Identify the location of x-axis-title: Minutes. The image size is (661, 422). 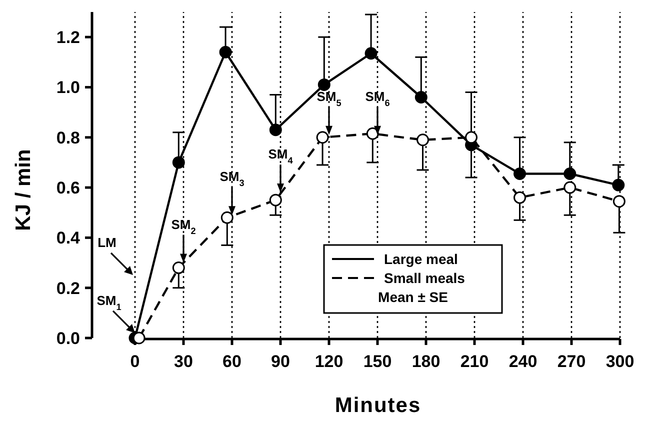
(378, 405).